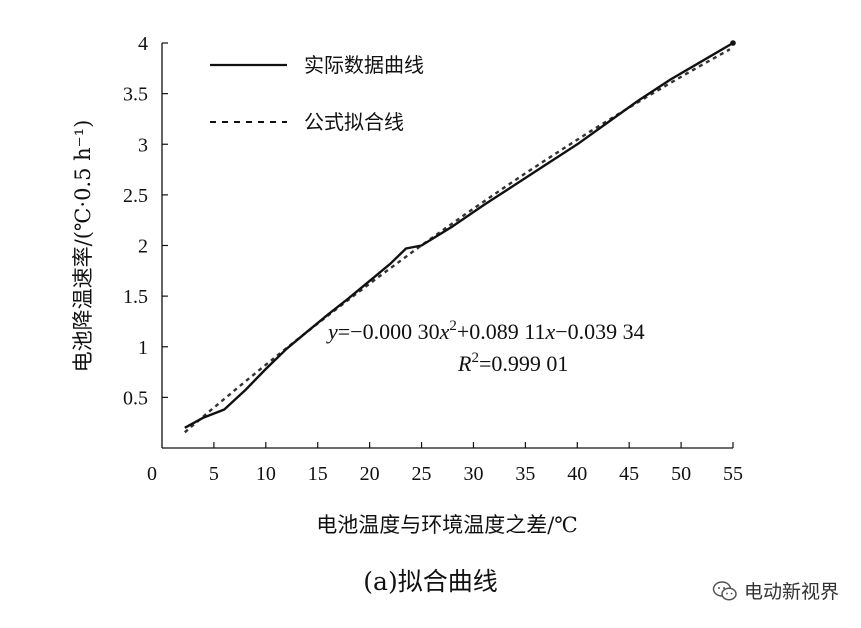 The height and width of the screenshot is (628, 861). I want to click on eq-part3: −0.039 34, so click(599, 331).